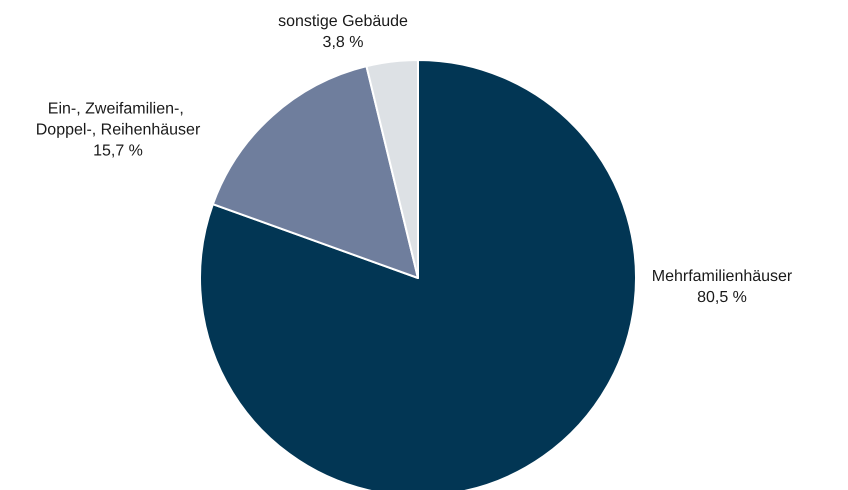  Describe the element at coordinates (118, 151) in the screenshot. I see `data-label: 15,7 %` at that location.